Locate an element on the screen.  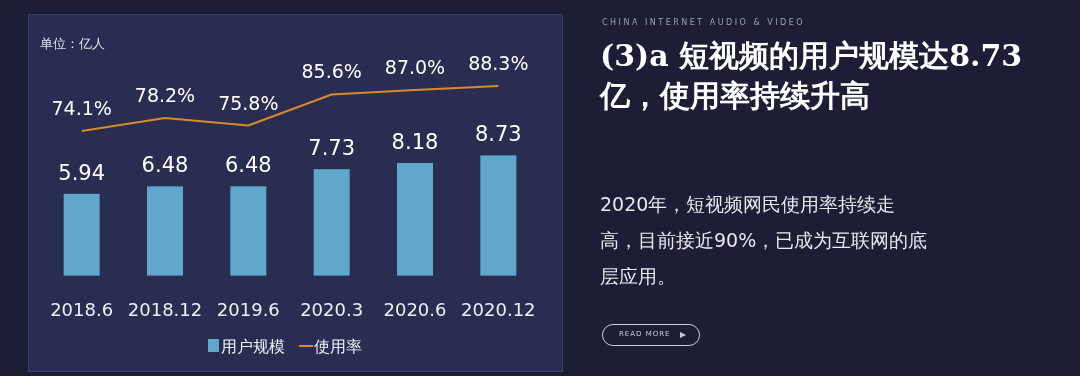
data-label: 7.73 is located at coordinates (332, 148).